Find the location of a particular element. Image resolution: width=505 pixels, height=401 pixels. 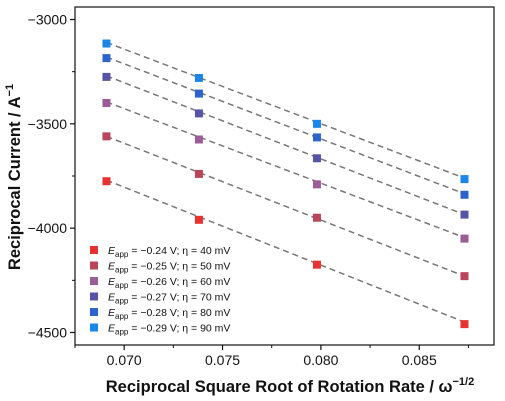

x-tick-label: 0.075 is located at coordinates (222, 360).